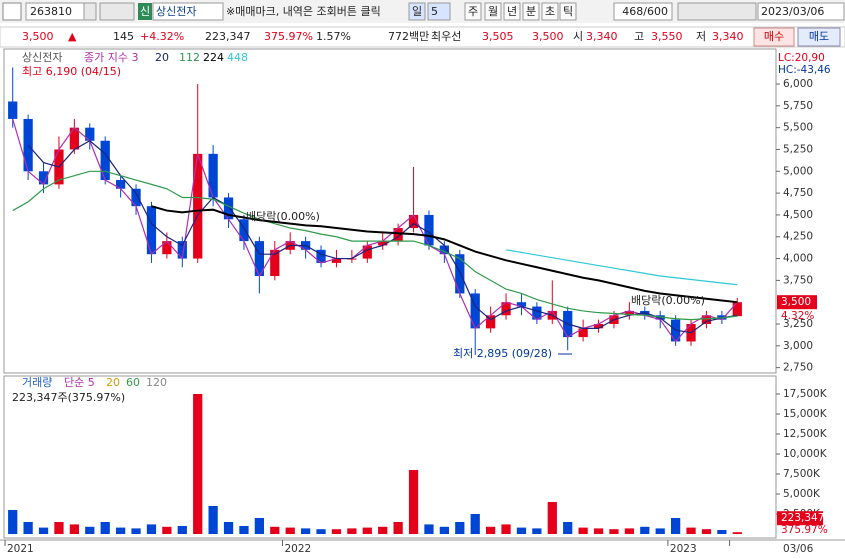 This screenshot has width=845, height=559. Describe the element at coordinates (72, 36) in the screenshot. I see `arrow: ▲` at that location.